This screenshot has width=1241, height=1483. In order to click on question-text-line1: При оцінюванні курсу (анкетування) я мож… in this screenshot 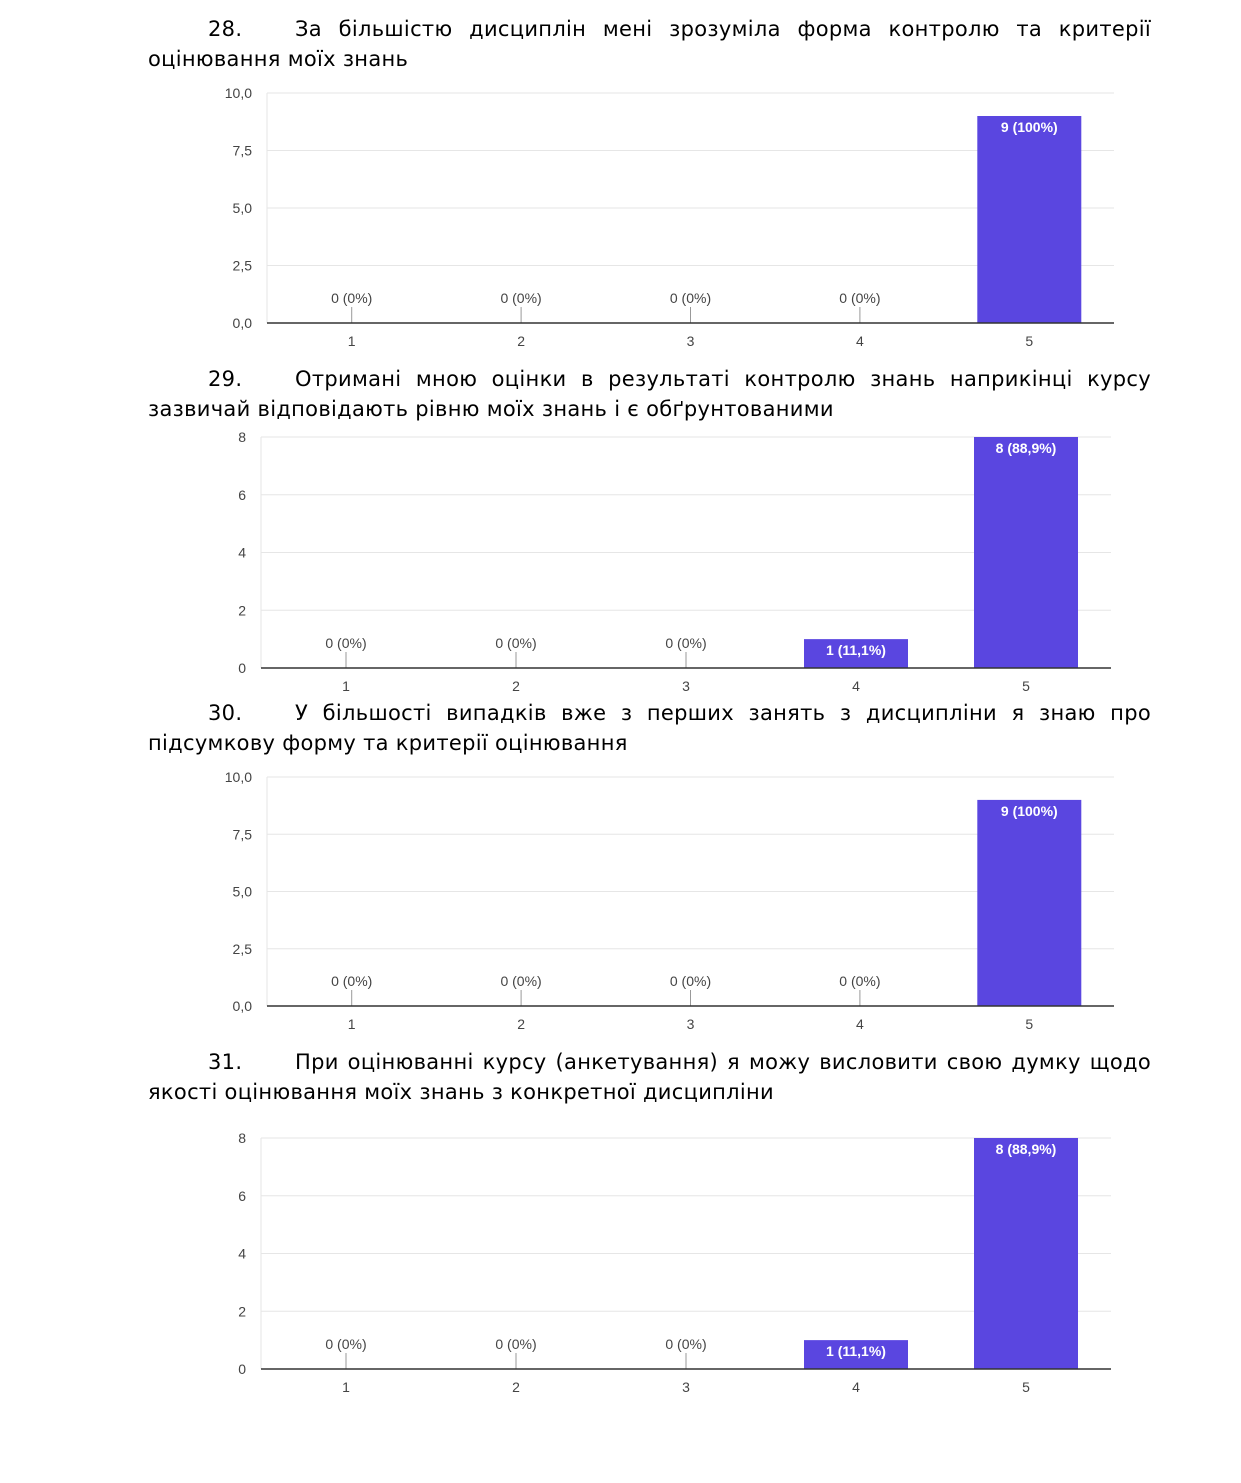, I will do `click(723, 1062)`.